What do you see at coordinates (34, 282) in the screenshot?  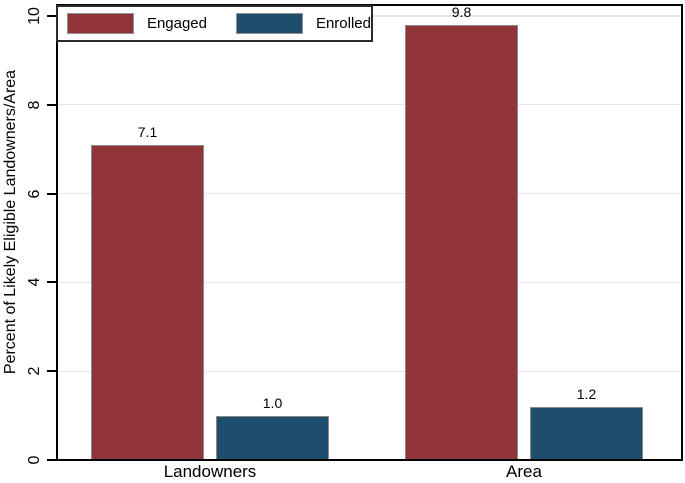 I see `y-tick-label-4: 4` at bounding box center [34, 282].